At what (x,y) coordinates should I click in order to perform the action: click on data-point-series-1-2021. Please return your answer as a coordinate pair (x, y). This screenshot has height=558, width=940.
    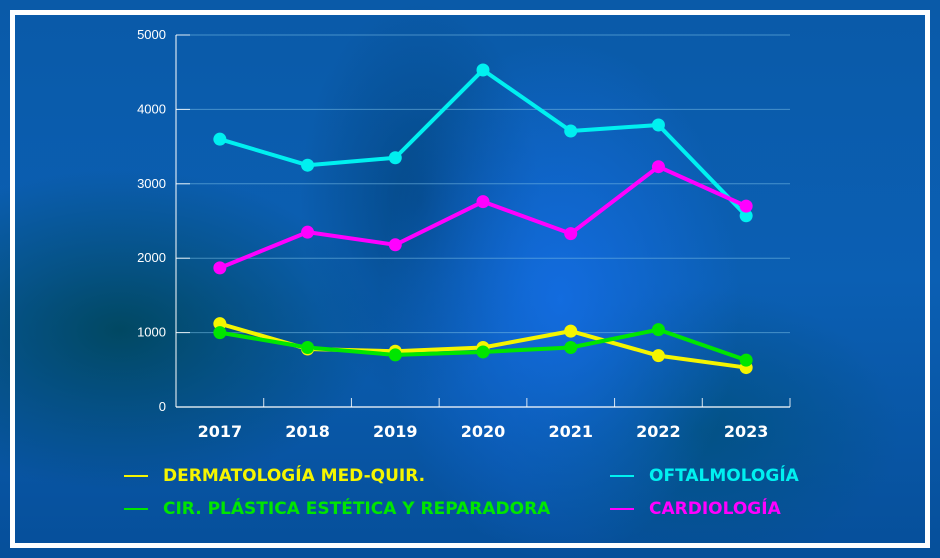
    Looking at the image, I should click on (571, 347).